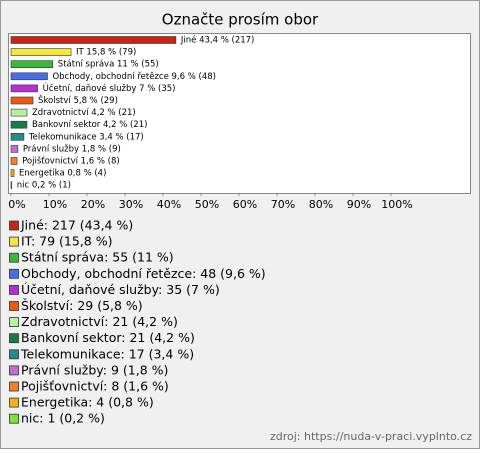  I want to click on x-tick-label: 30%, so click(131, 204).